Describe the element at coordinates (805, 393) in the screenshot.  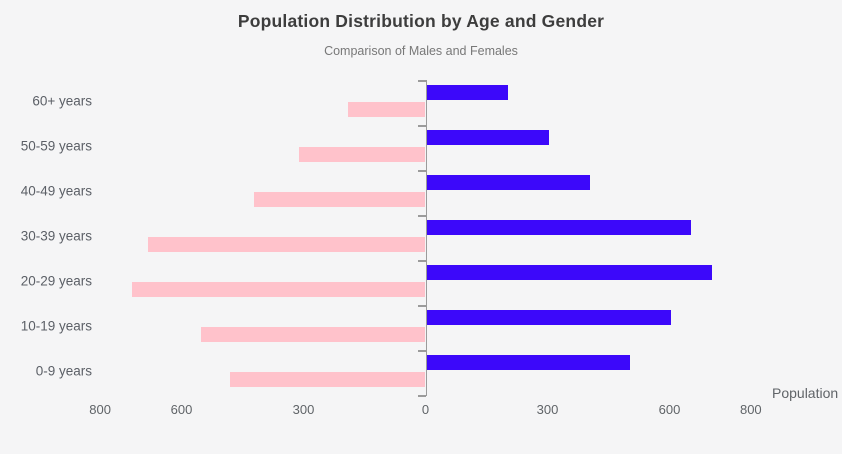
I see `x-axis-title: Population` at that location.